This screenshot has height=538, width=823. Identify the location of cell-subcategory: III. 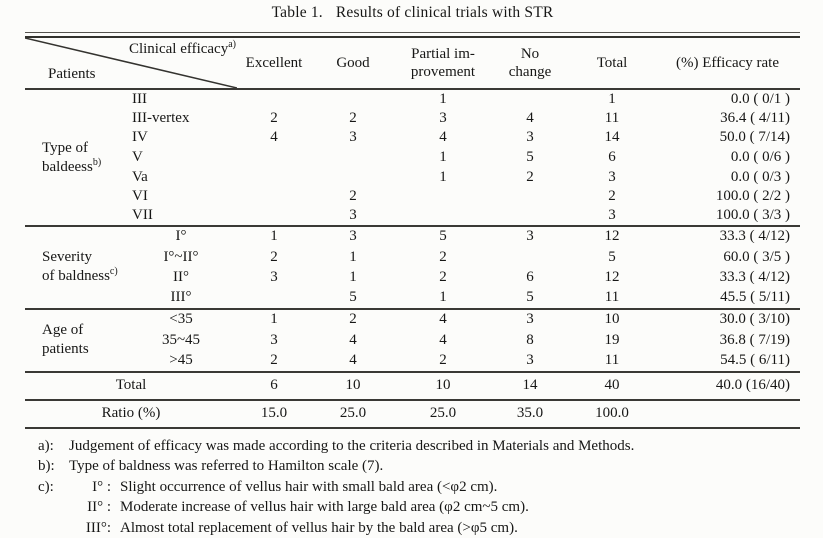
(139, 98).